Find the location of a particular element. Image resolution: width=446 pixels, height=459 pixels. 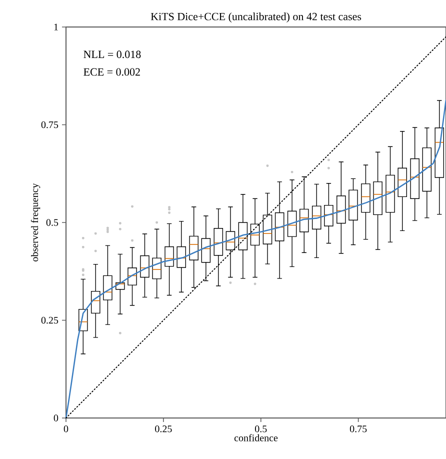

y-tick-label: 0 is located at coordinates (56, 418).